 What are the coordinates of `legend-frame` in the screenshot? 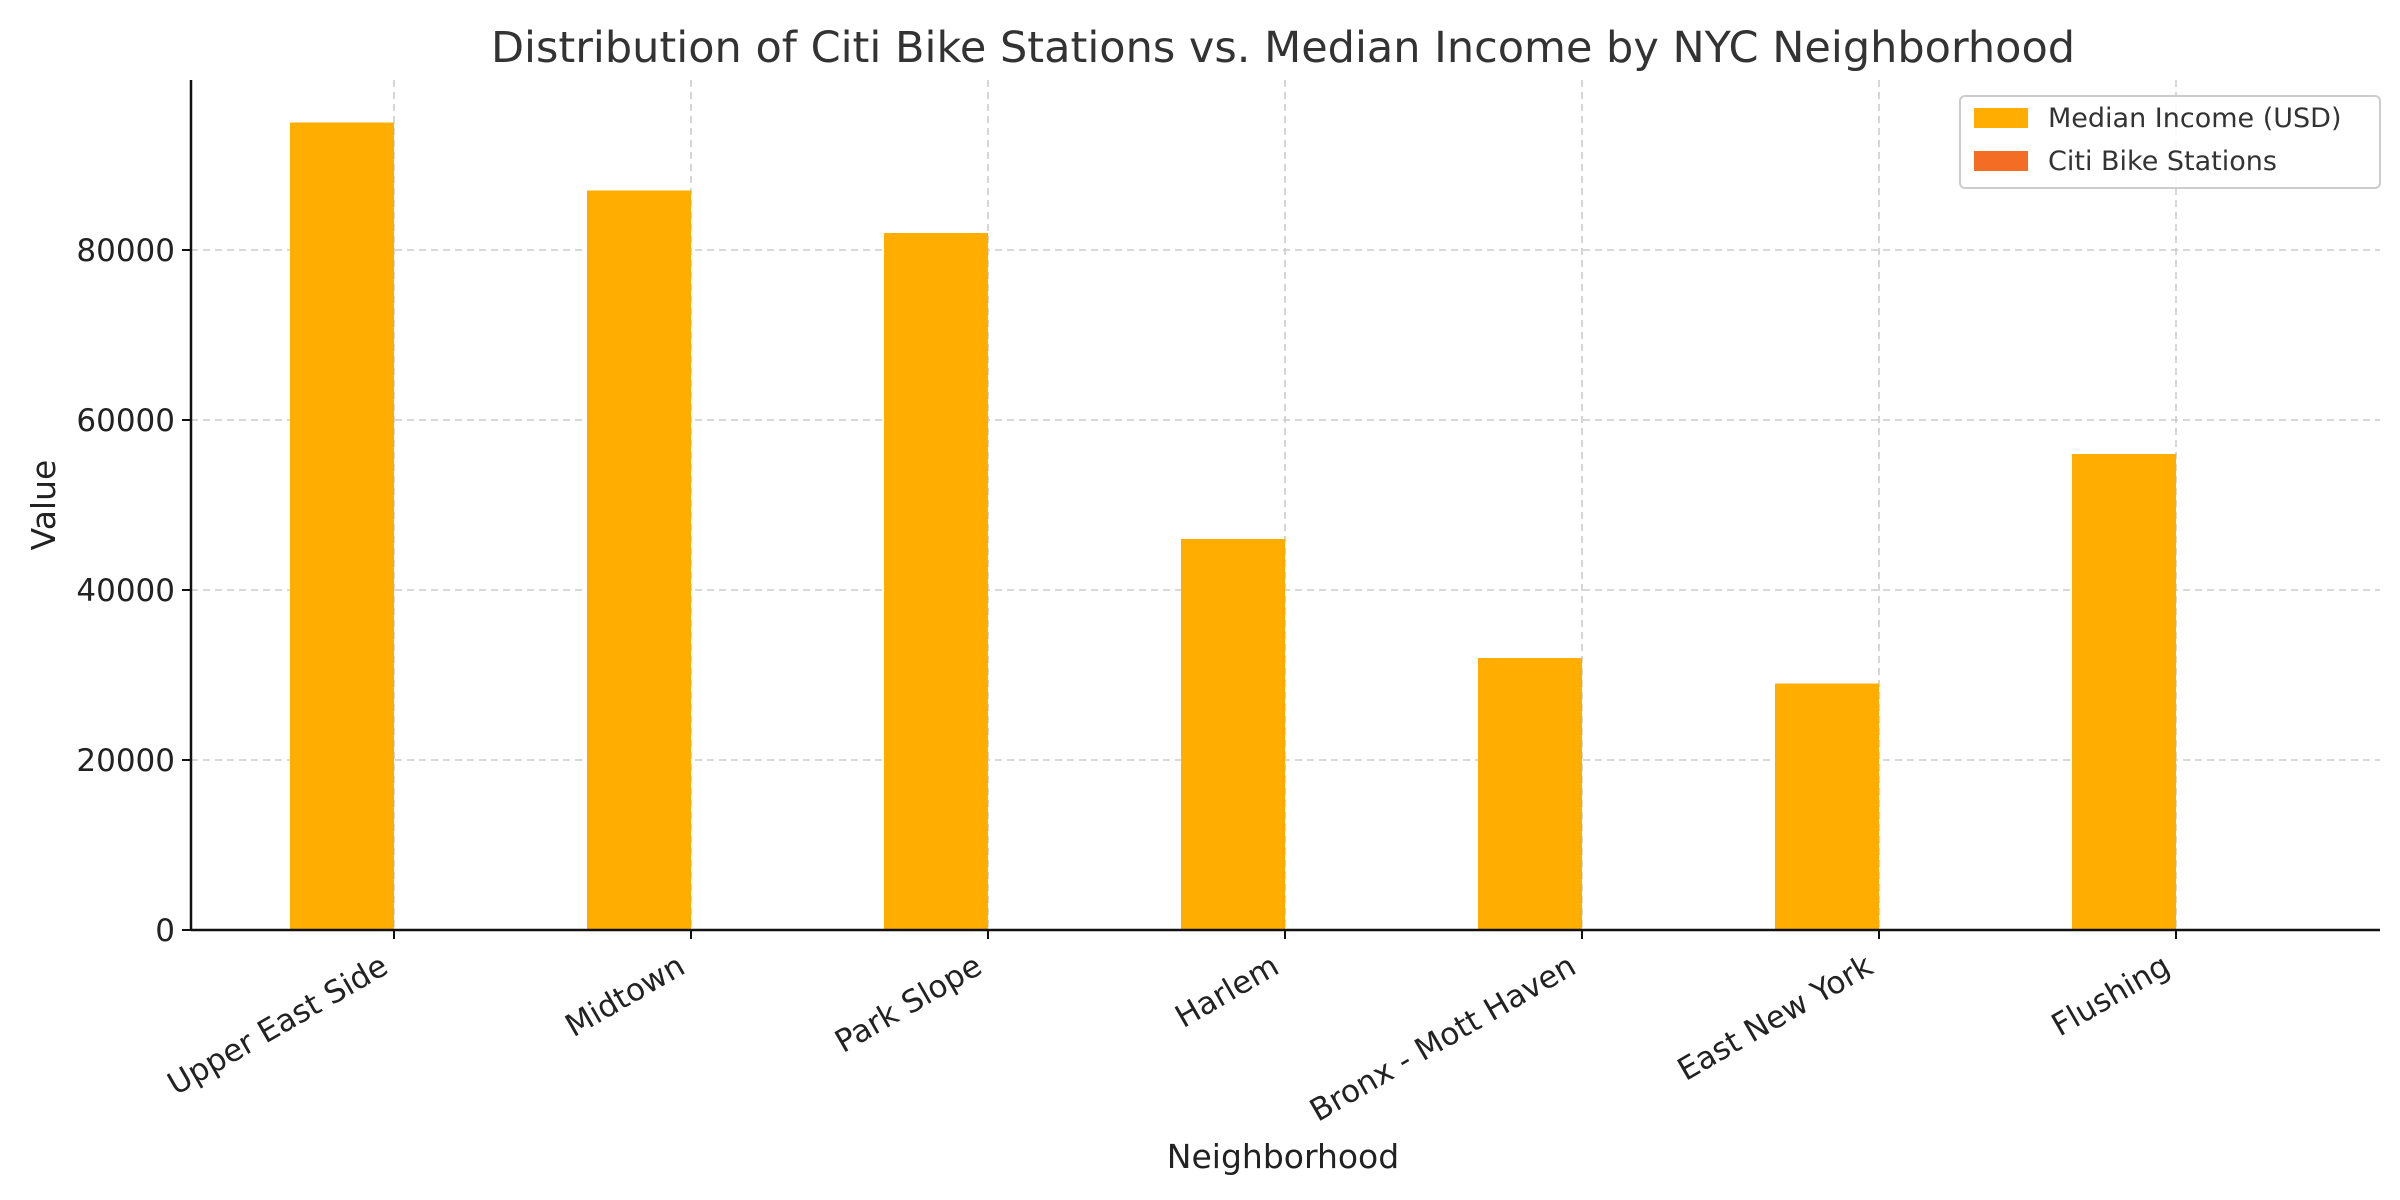 It's located at (2170, 142).